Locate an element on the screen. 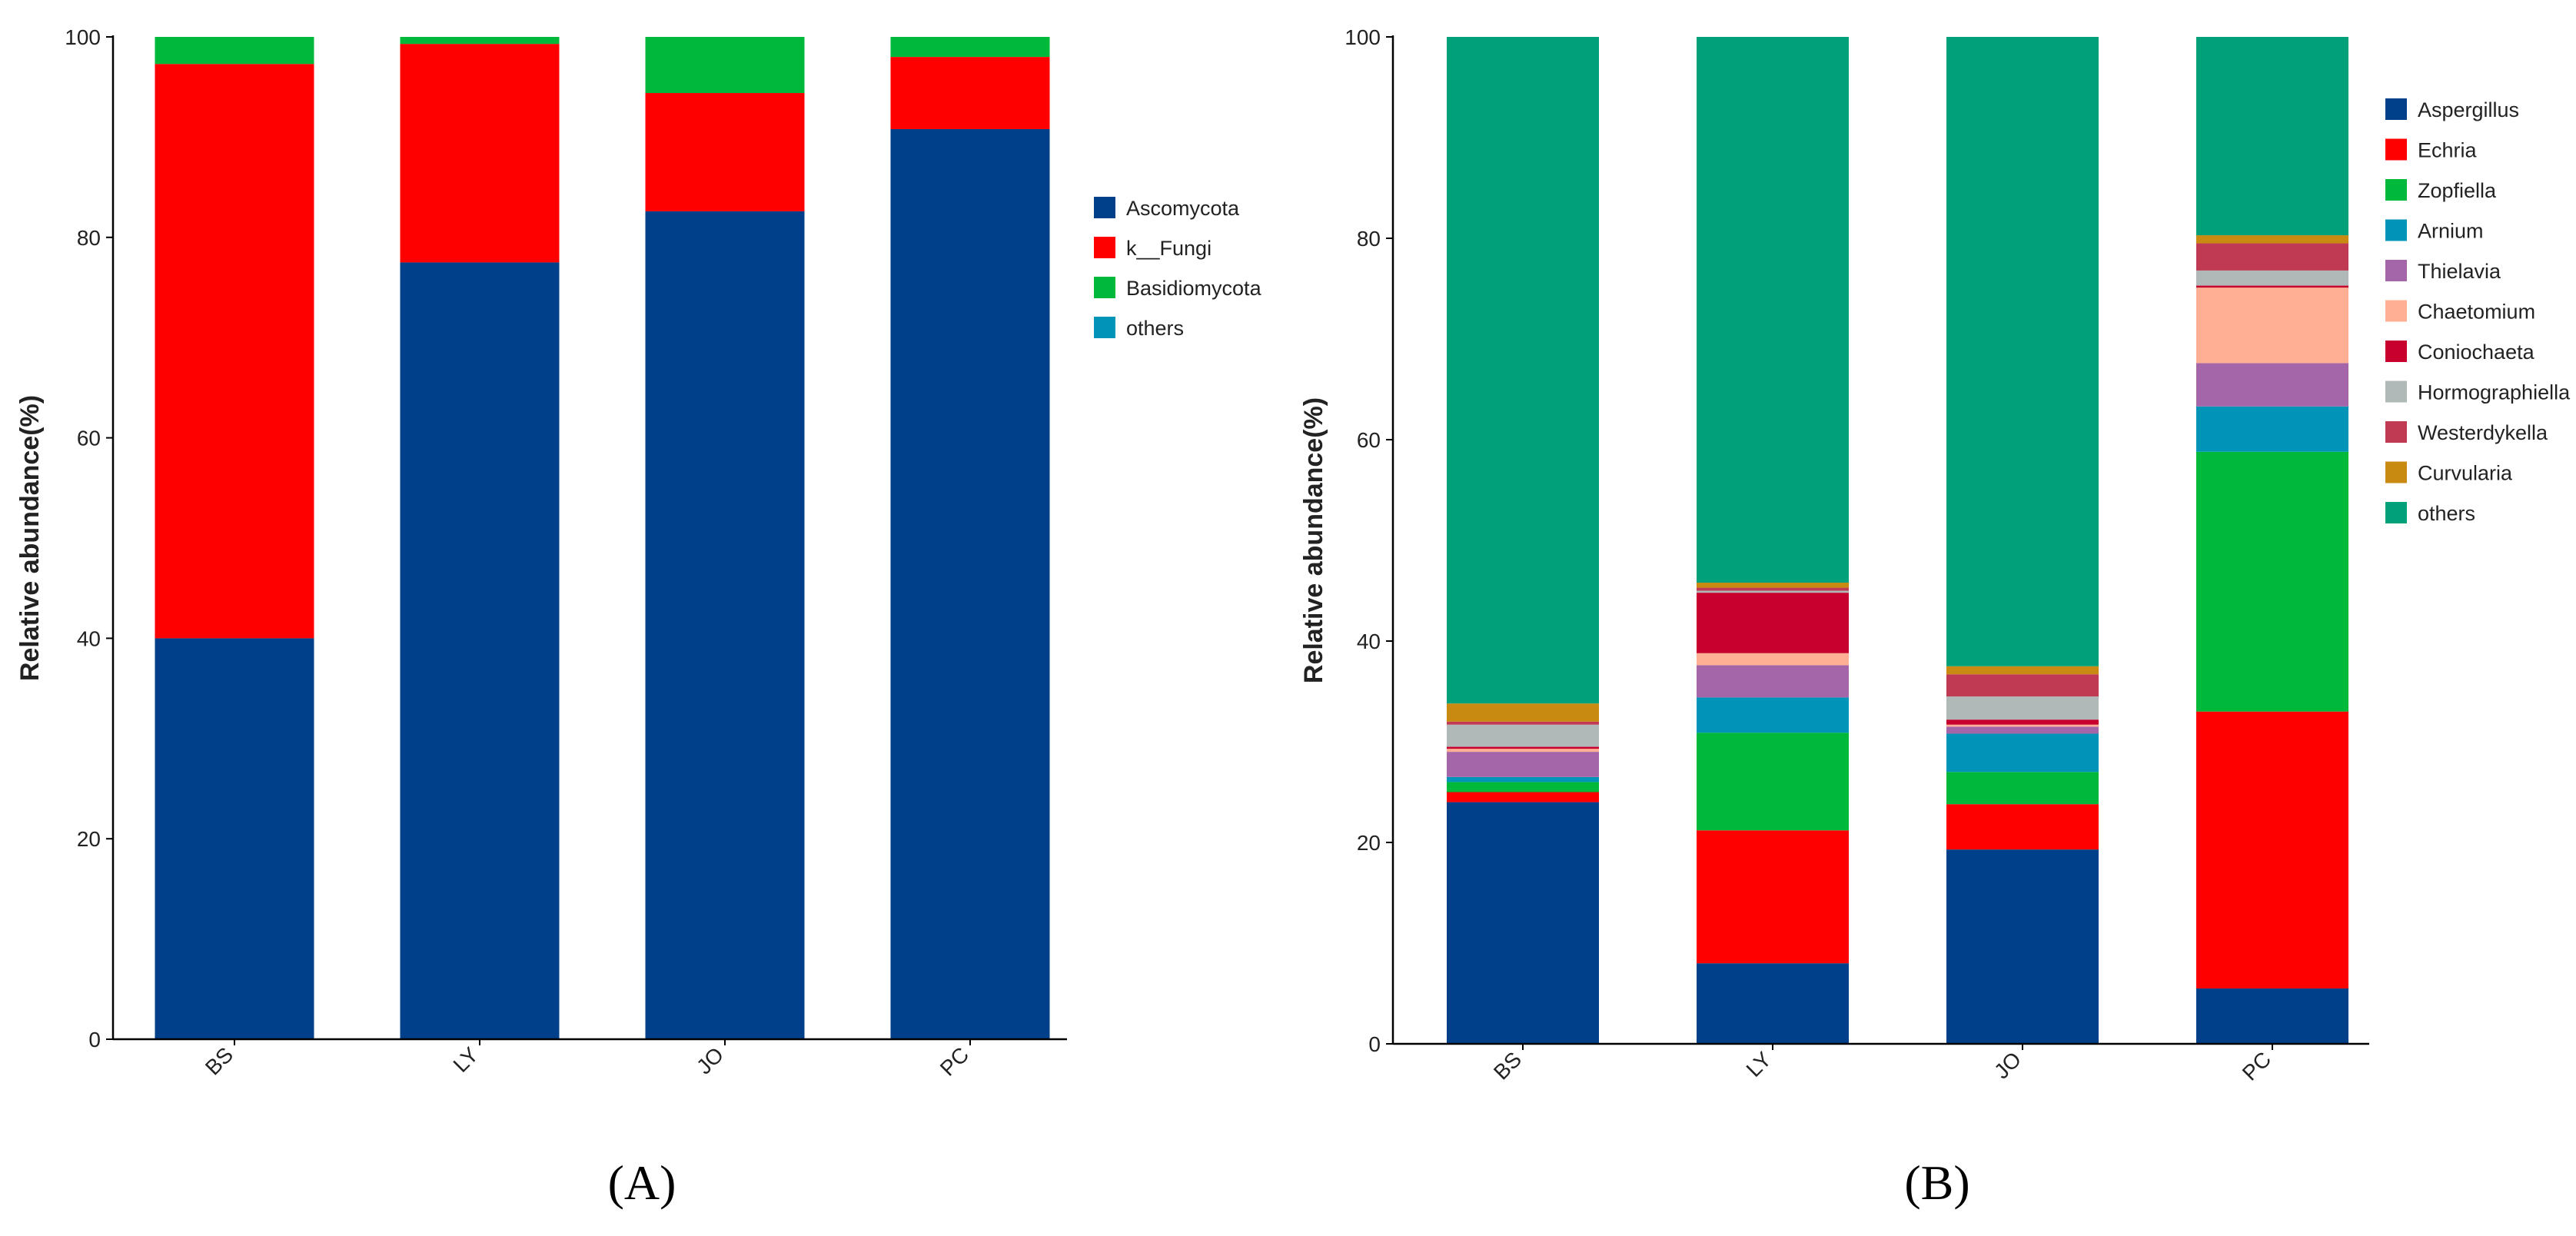 The image size is (2576, 1236). bar-segment-basidiomycota-pc is located at coordinates (970, 48).